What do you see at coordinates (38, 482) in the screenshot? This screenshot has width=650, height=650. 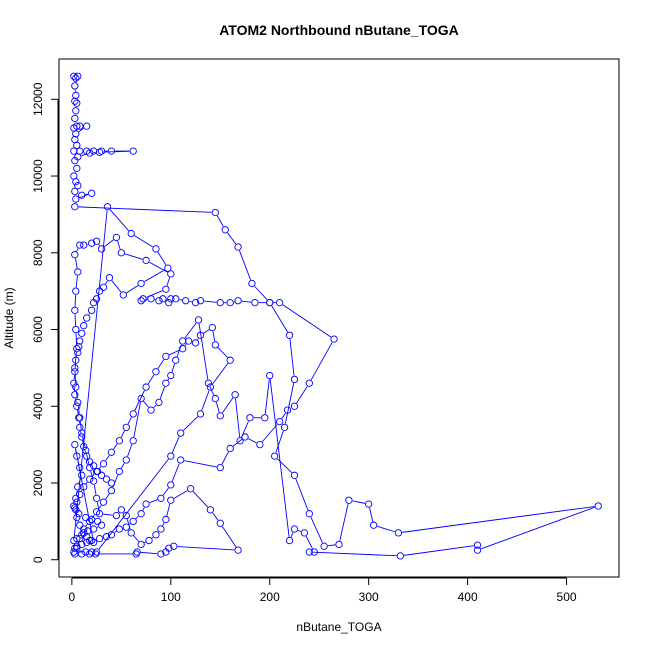 I see `y-tick-label: 2000` at bounding box center [38, 482].